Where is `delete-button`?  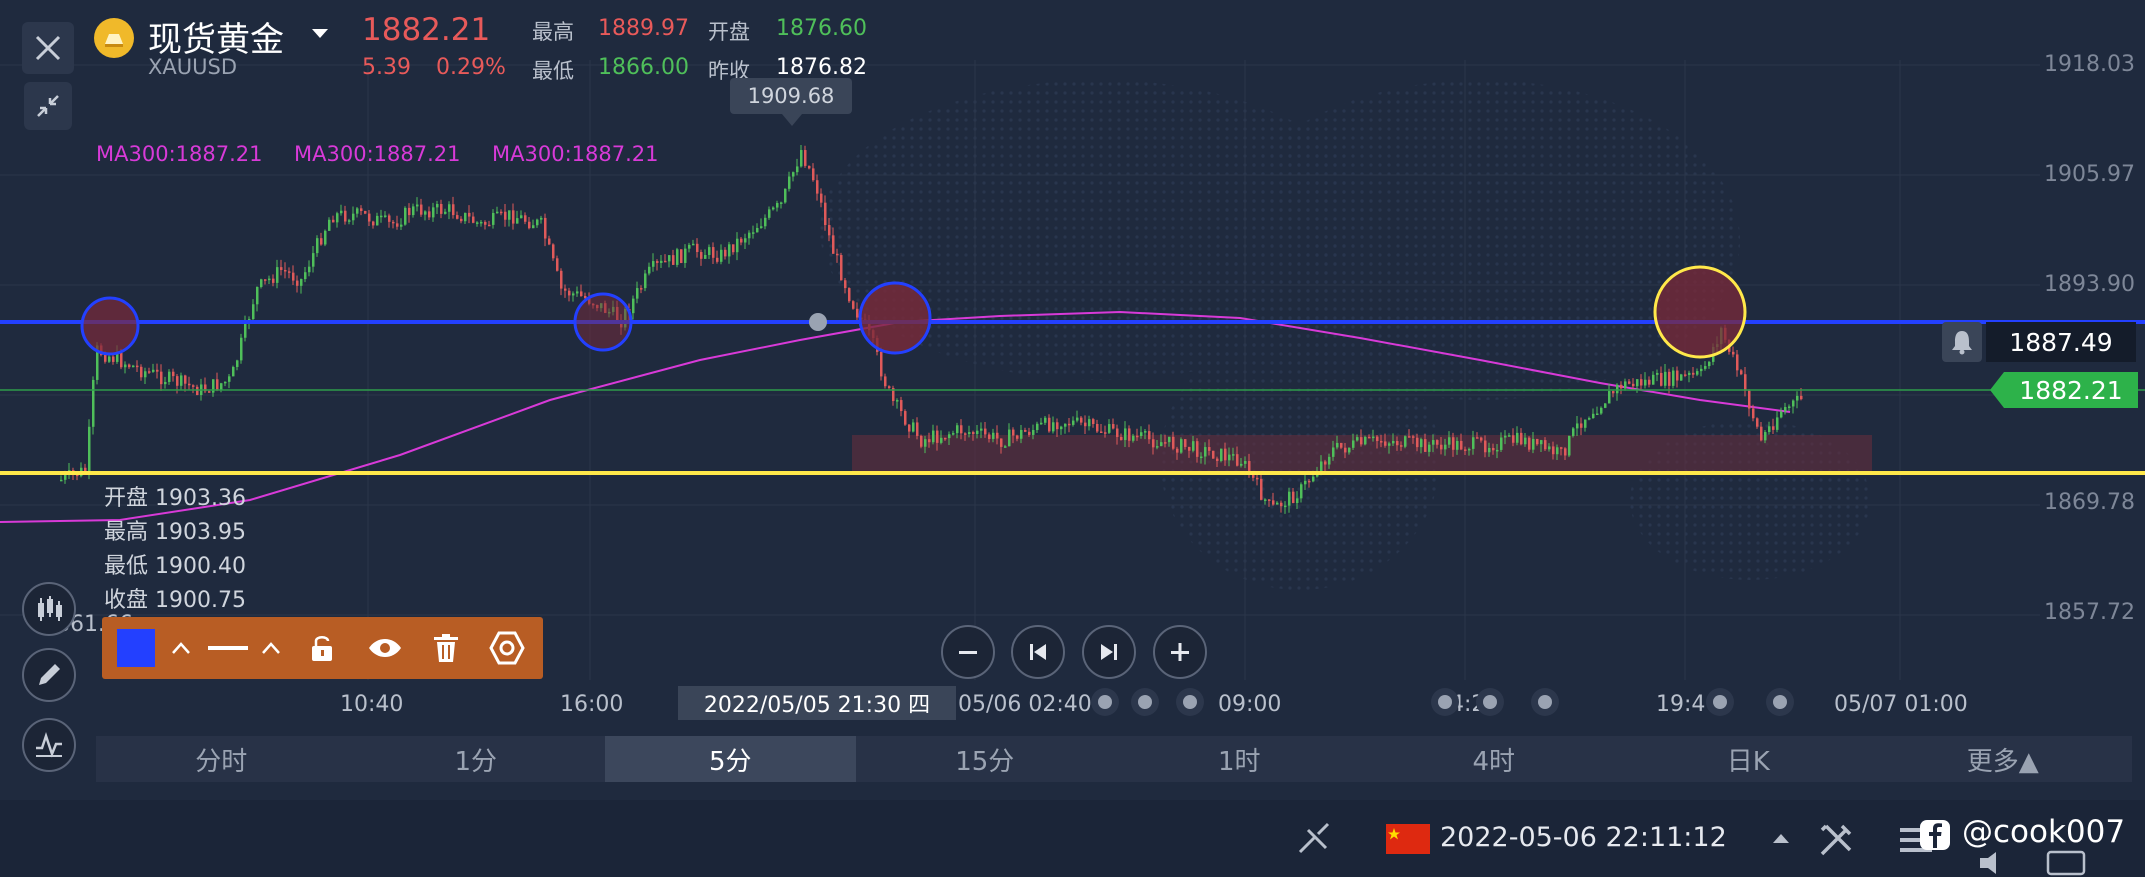
delete-button is located at coordinates (446, 648).